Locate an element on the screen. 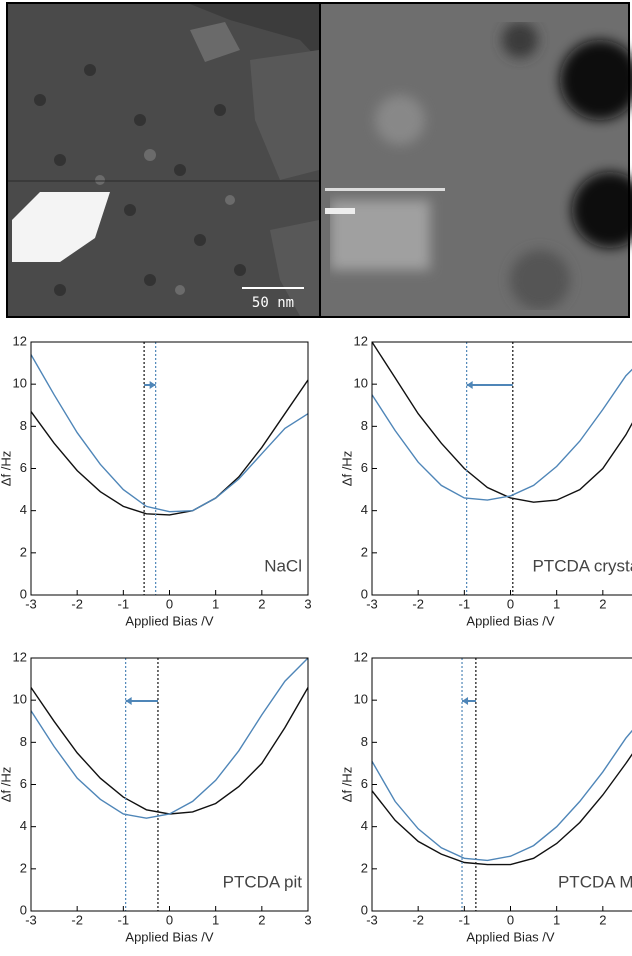 The height and width of the screenshot is (956, 632). panel-label: PTCDA crystal is located at coordinates (582, 565).